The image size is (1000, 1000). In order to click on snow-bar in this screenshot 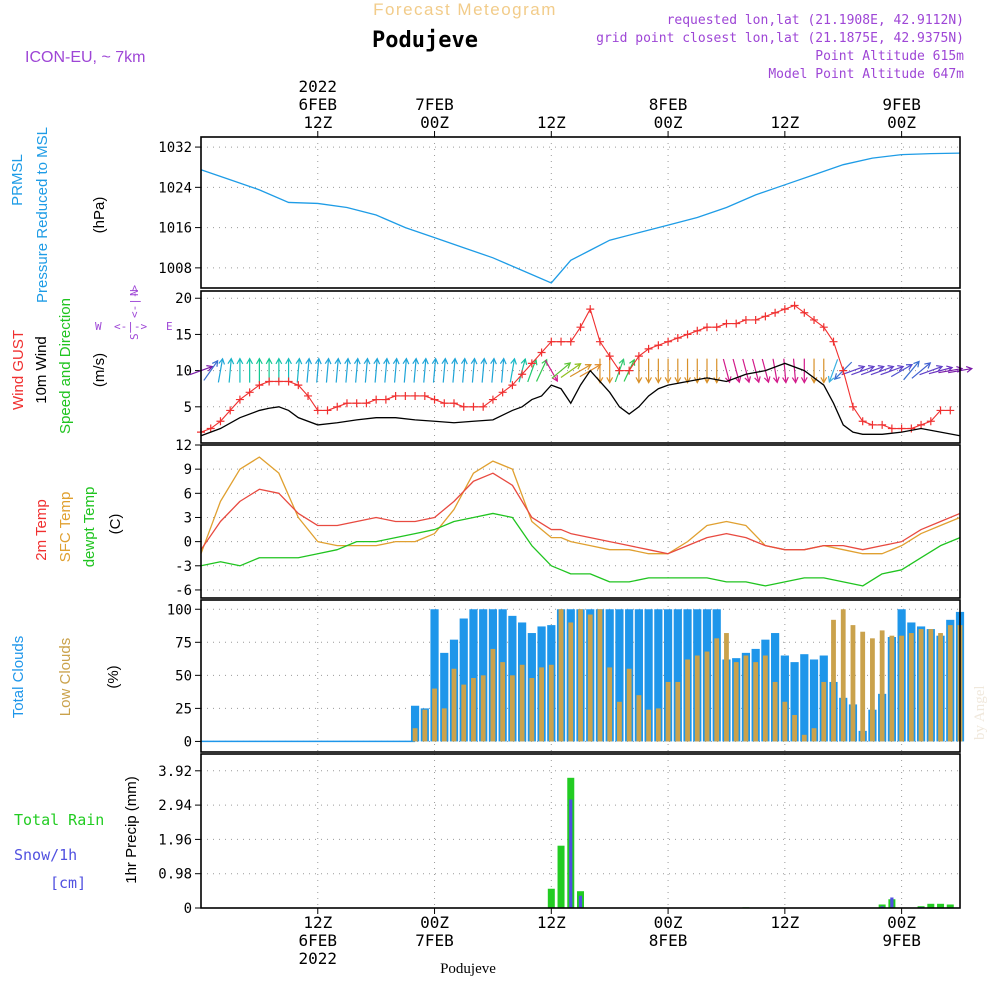, I will do `click(882, 907)`.